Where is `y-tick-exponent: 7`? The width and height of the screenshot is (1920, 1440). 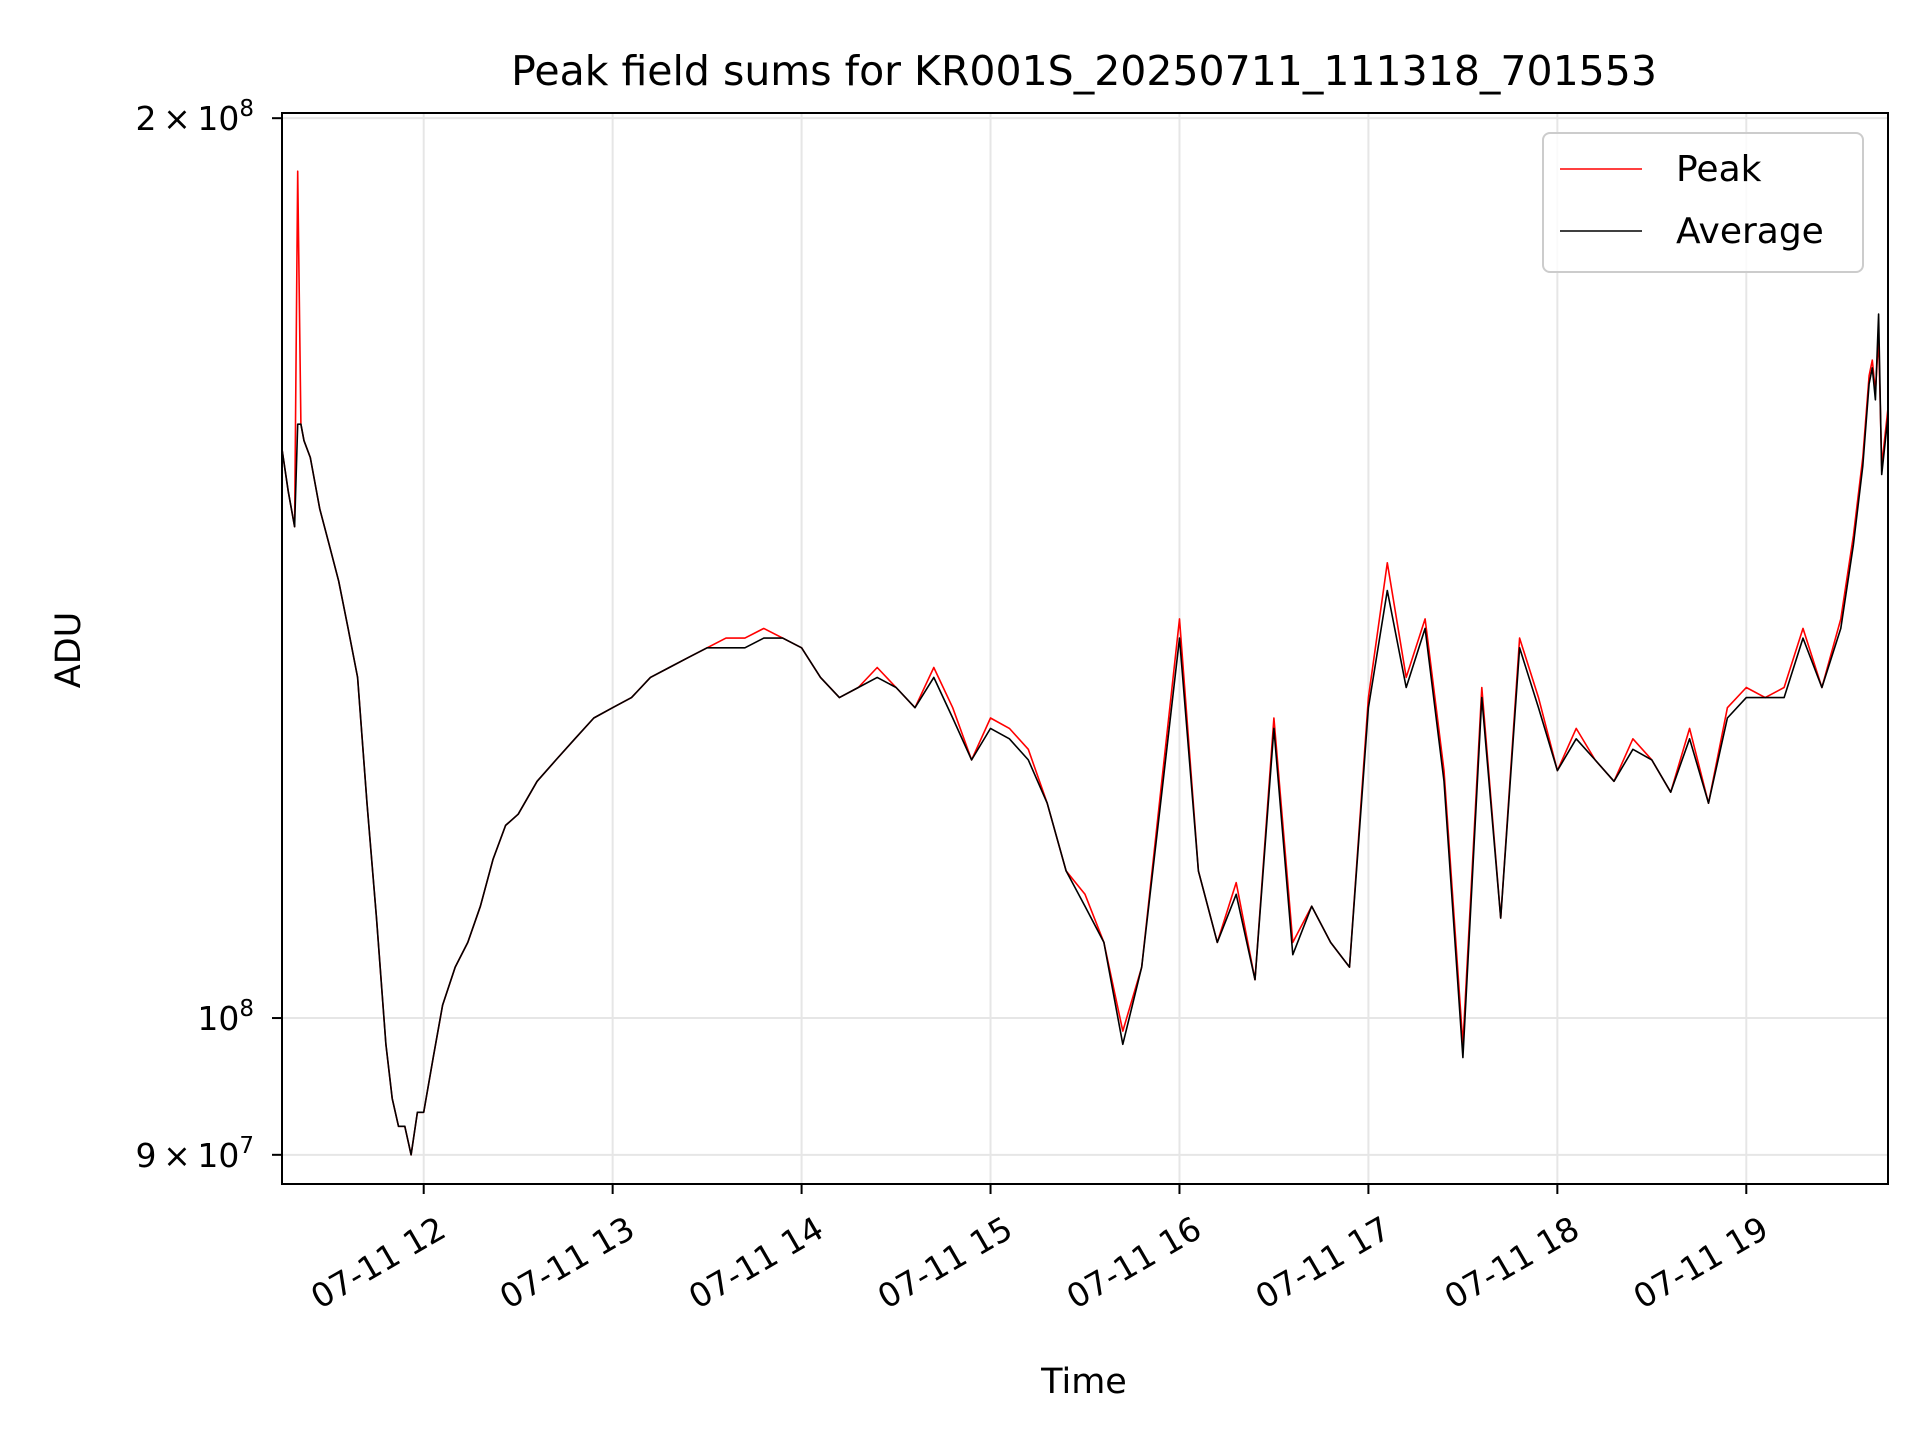 y-tick-exponent: 7 is located at coordinates (246, 1146).